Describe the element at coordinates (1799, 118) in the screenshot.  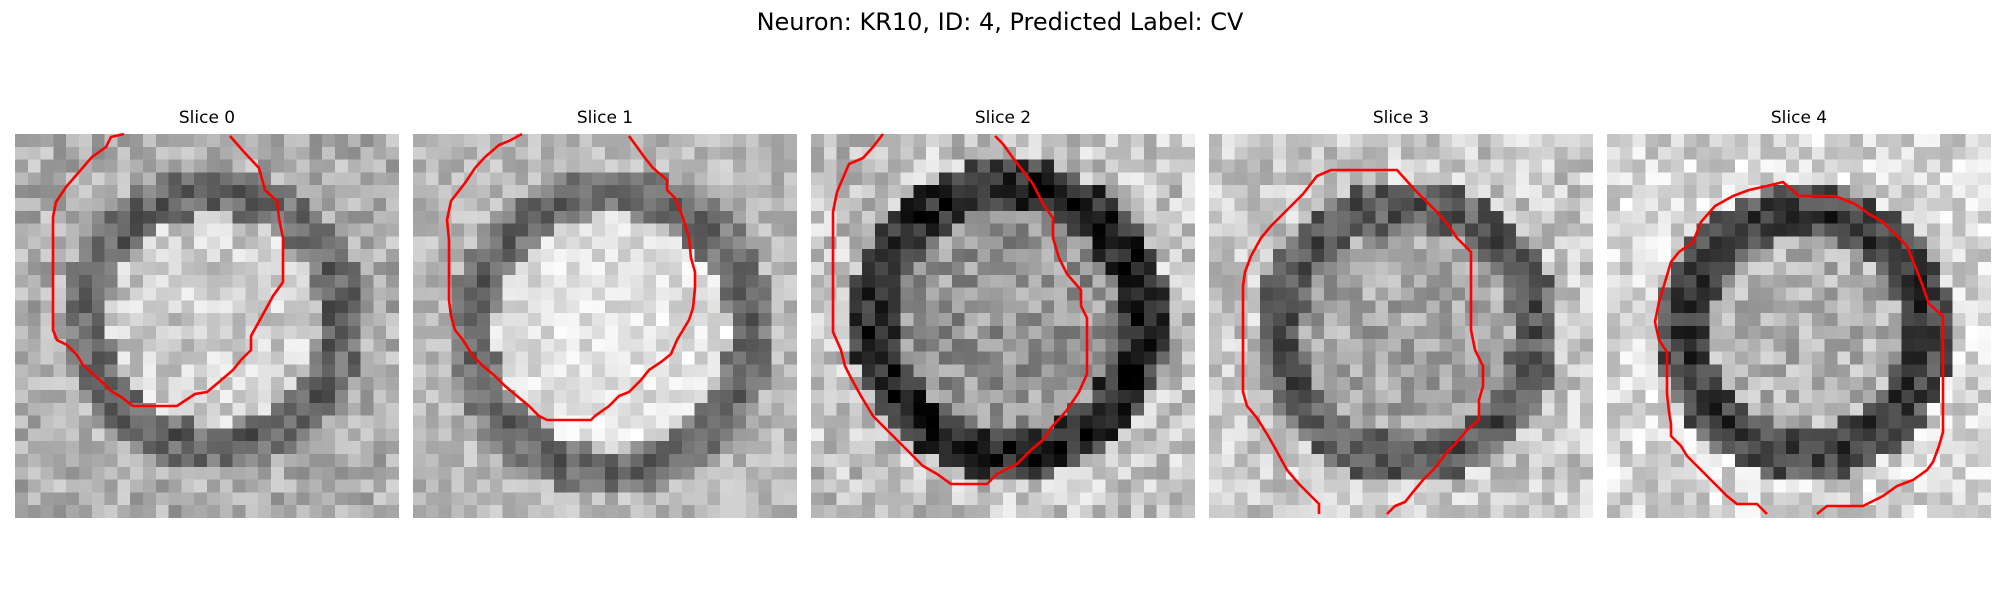
I see `slice-title-4: Slice 4` at that location.